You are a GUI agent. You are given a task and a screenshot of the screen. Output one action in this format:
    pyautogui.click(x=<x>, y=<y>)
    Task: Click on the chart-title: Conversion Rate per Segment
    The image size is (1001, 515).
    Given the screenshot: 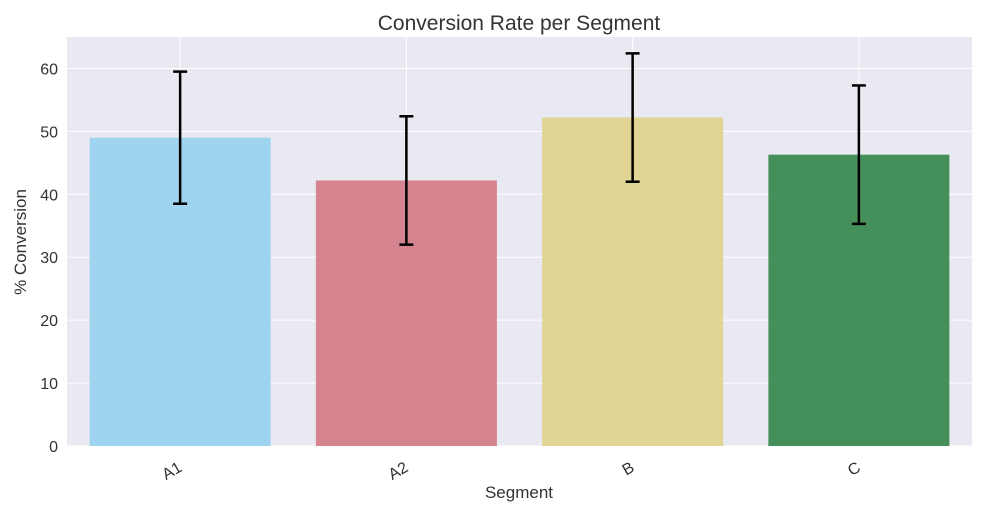 What is the action you would take?
    pyautogui.click(x=519, y=23)
    